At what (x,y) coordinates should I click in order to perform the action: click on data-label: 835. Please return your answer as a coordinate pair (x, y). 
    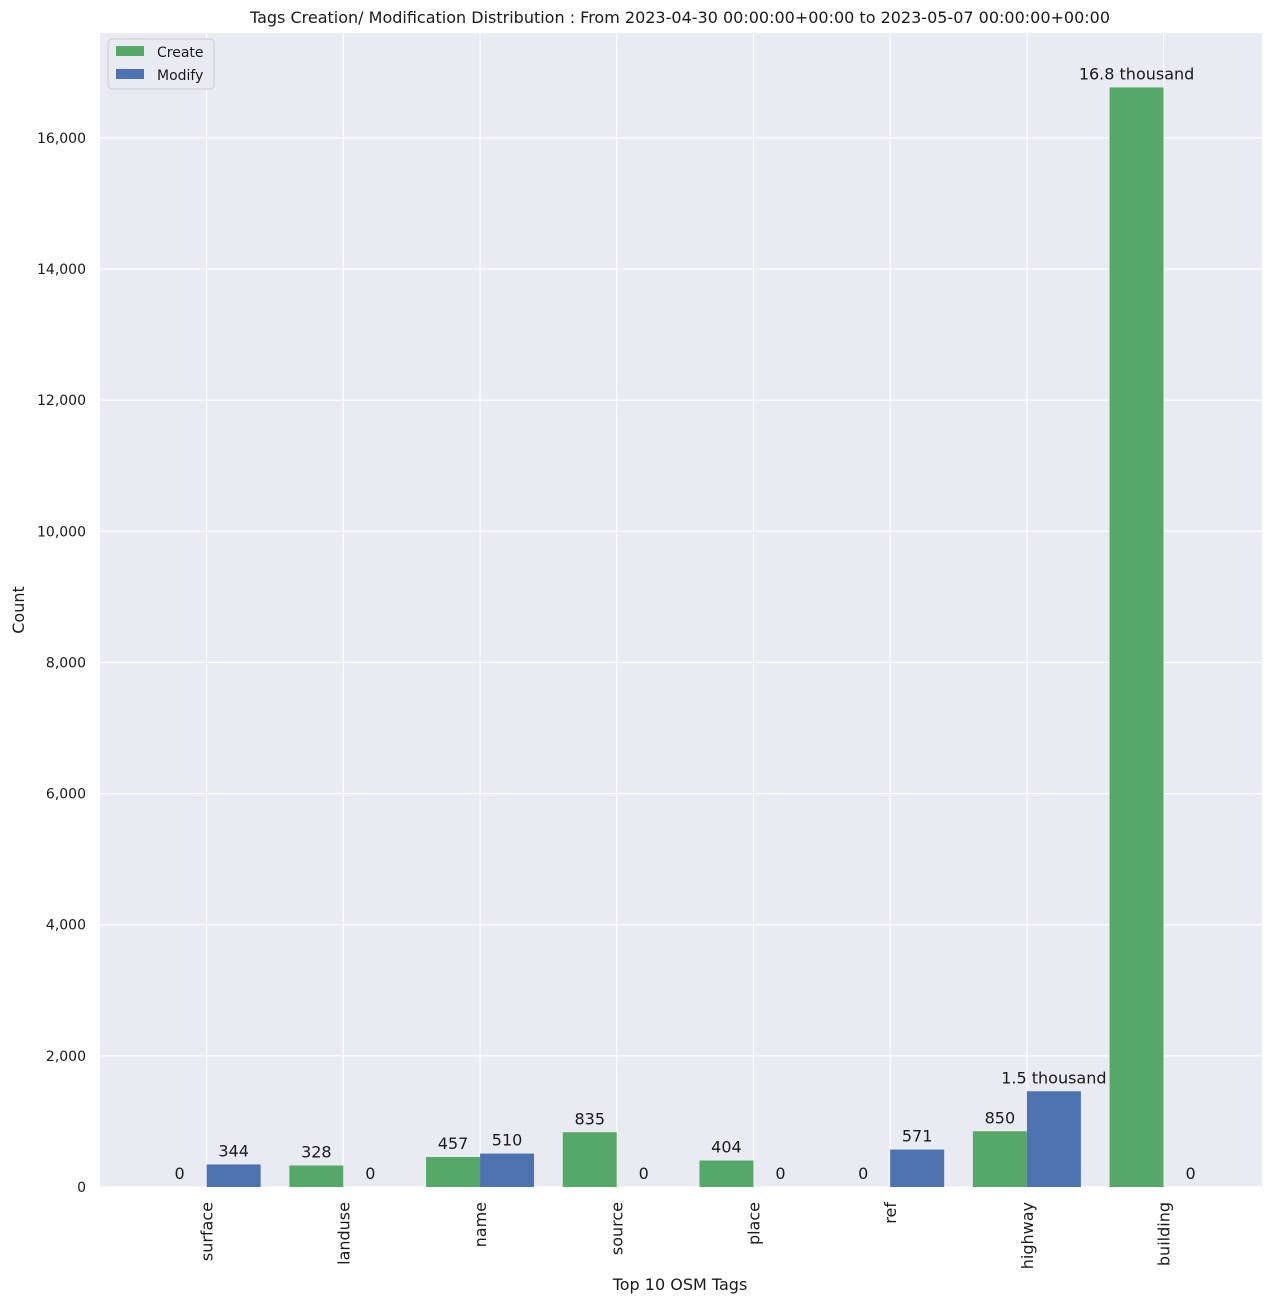
    Looking at the image, I should click on (589, 1118).